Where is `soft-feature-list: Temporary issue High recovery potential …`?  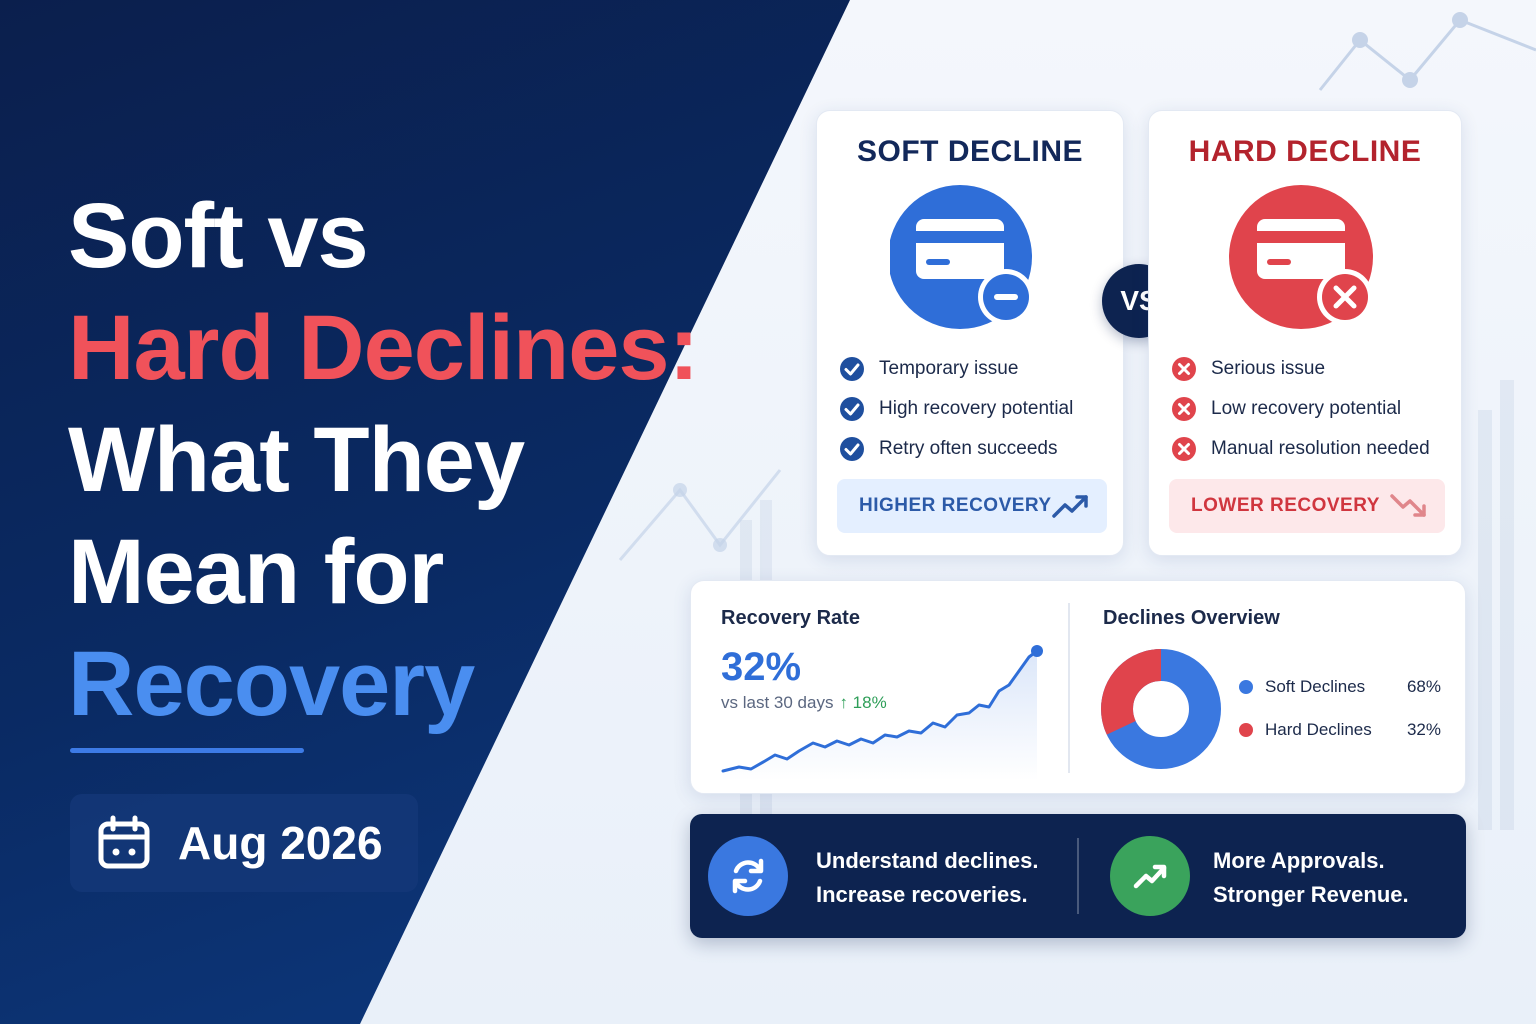
soft-feature-list: Temporary issue High recovery potential … is located at coordinates (956, 409).